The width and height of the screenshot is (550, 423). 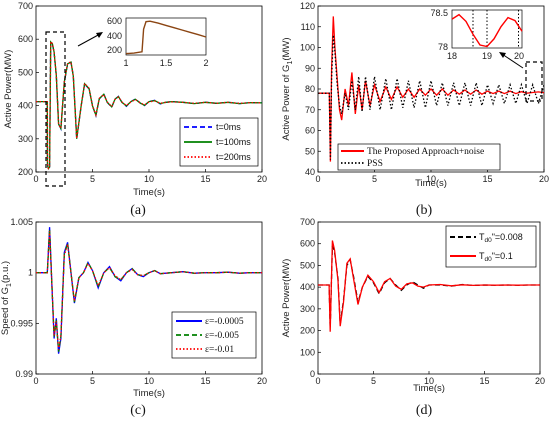 What do you see at coordinates (307, 48) in the screenshot?
I see `ytick-label-b-6: 100` at bounding box center [307, 48].